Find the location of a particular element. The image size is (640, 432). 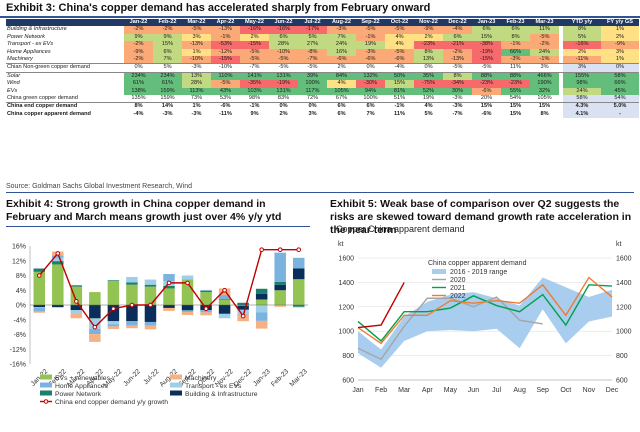

x-tick-label: Apr is located at coordinates (428, 390).